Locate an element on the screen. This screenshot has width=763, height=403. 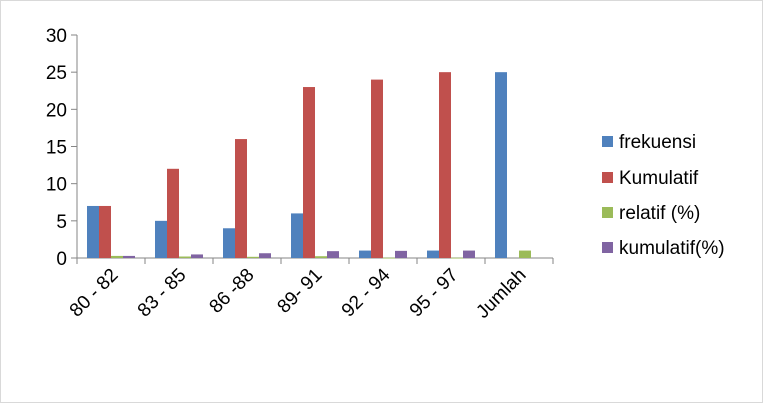
y-tick-label: 25 is located at coordinates (56, 73).